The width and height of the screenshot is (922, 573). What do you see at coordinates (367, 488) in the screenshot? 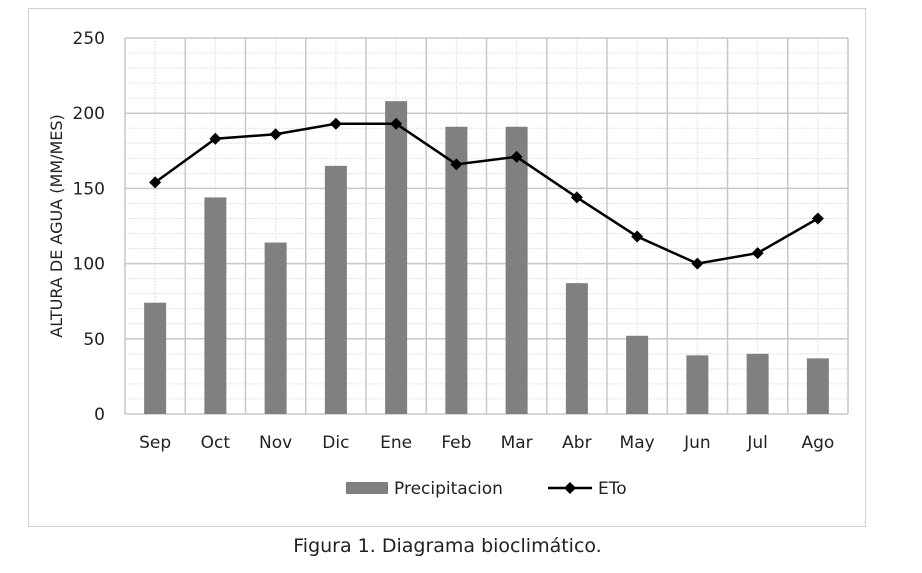
I see `legend-precipitation-swatch` at bounding box center [367, 488].